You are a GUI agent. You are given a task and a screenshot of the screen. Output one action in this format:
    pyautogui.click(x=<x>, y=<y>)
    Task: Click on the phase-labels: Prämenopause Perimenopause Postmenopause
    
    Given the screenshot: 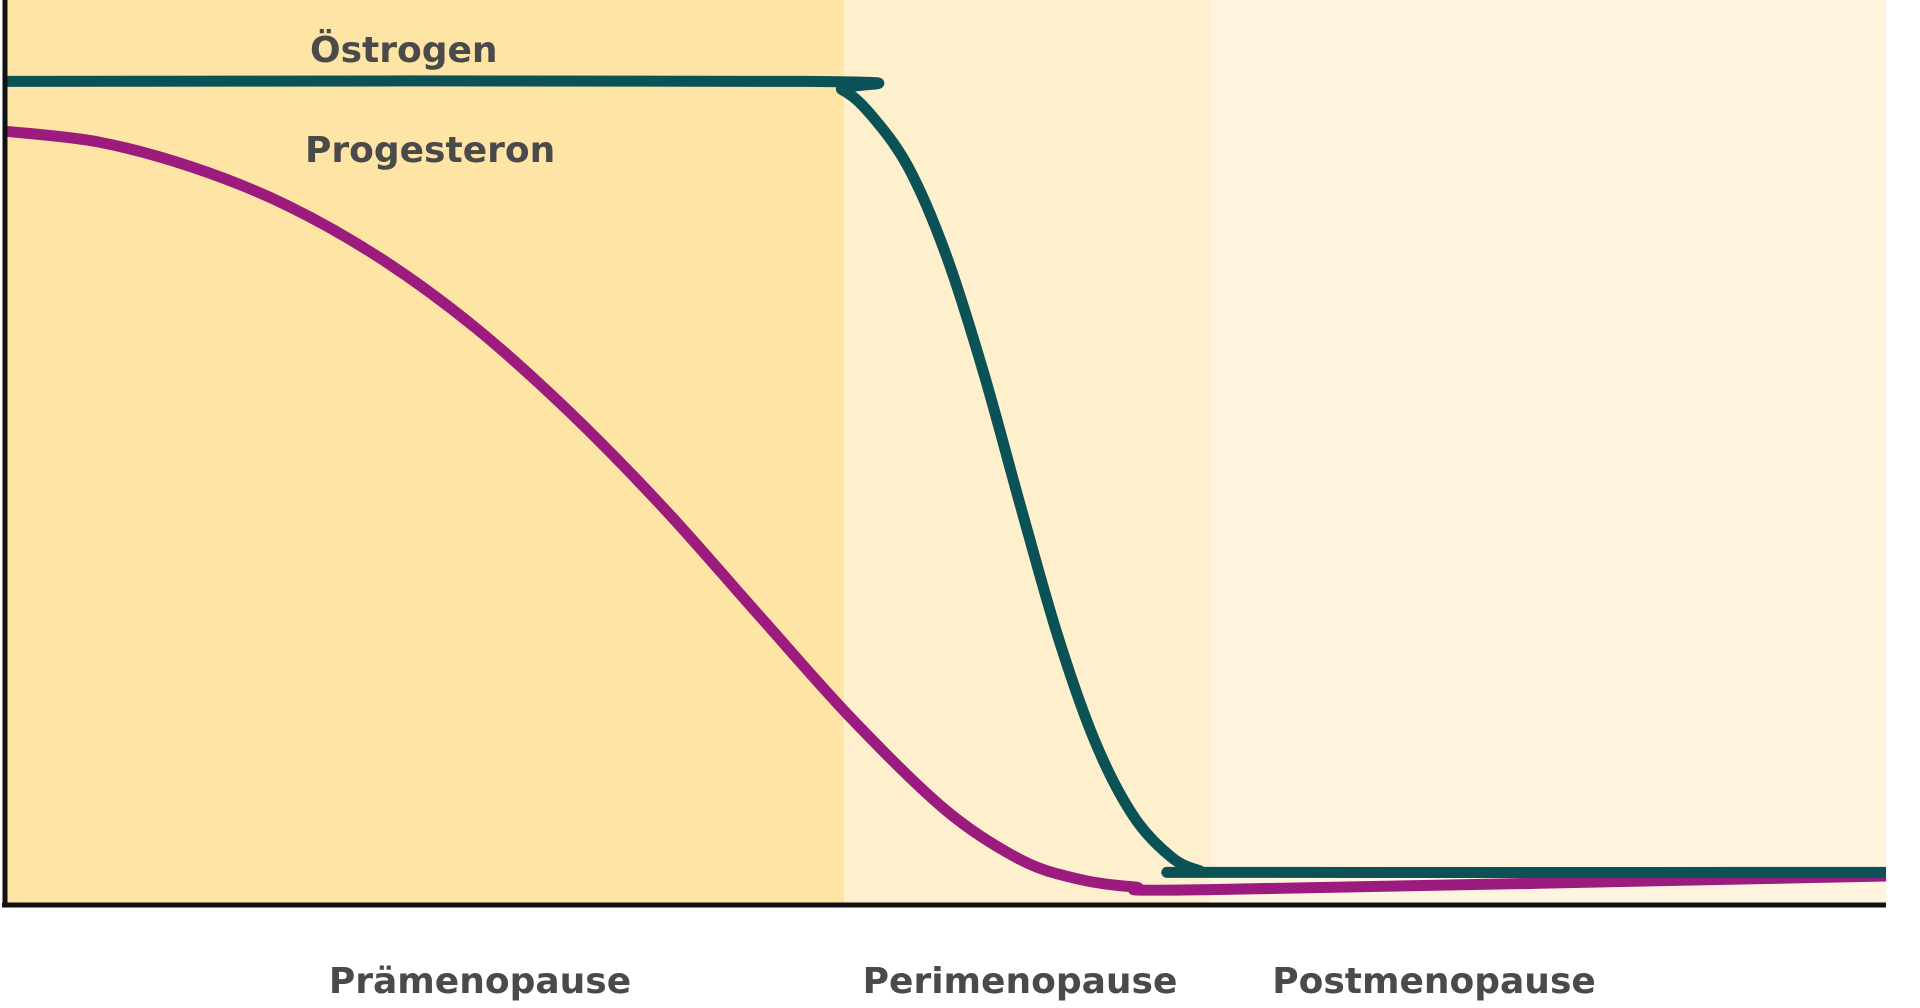 What is the action you would take?
    pyautogui.click(x=962, y=981)
    